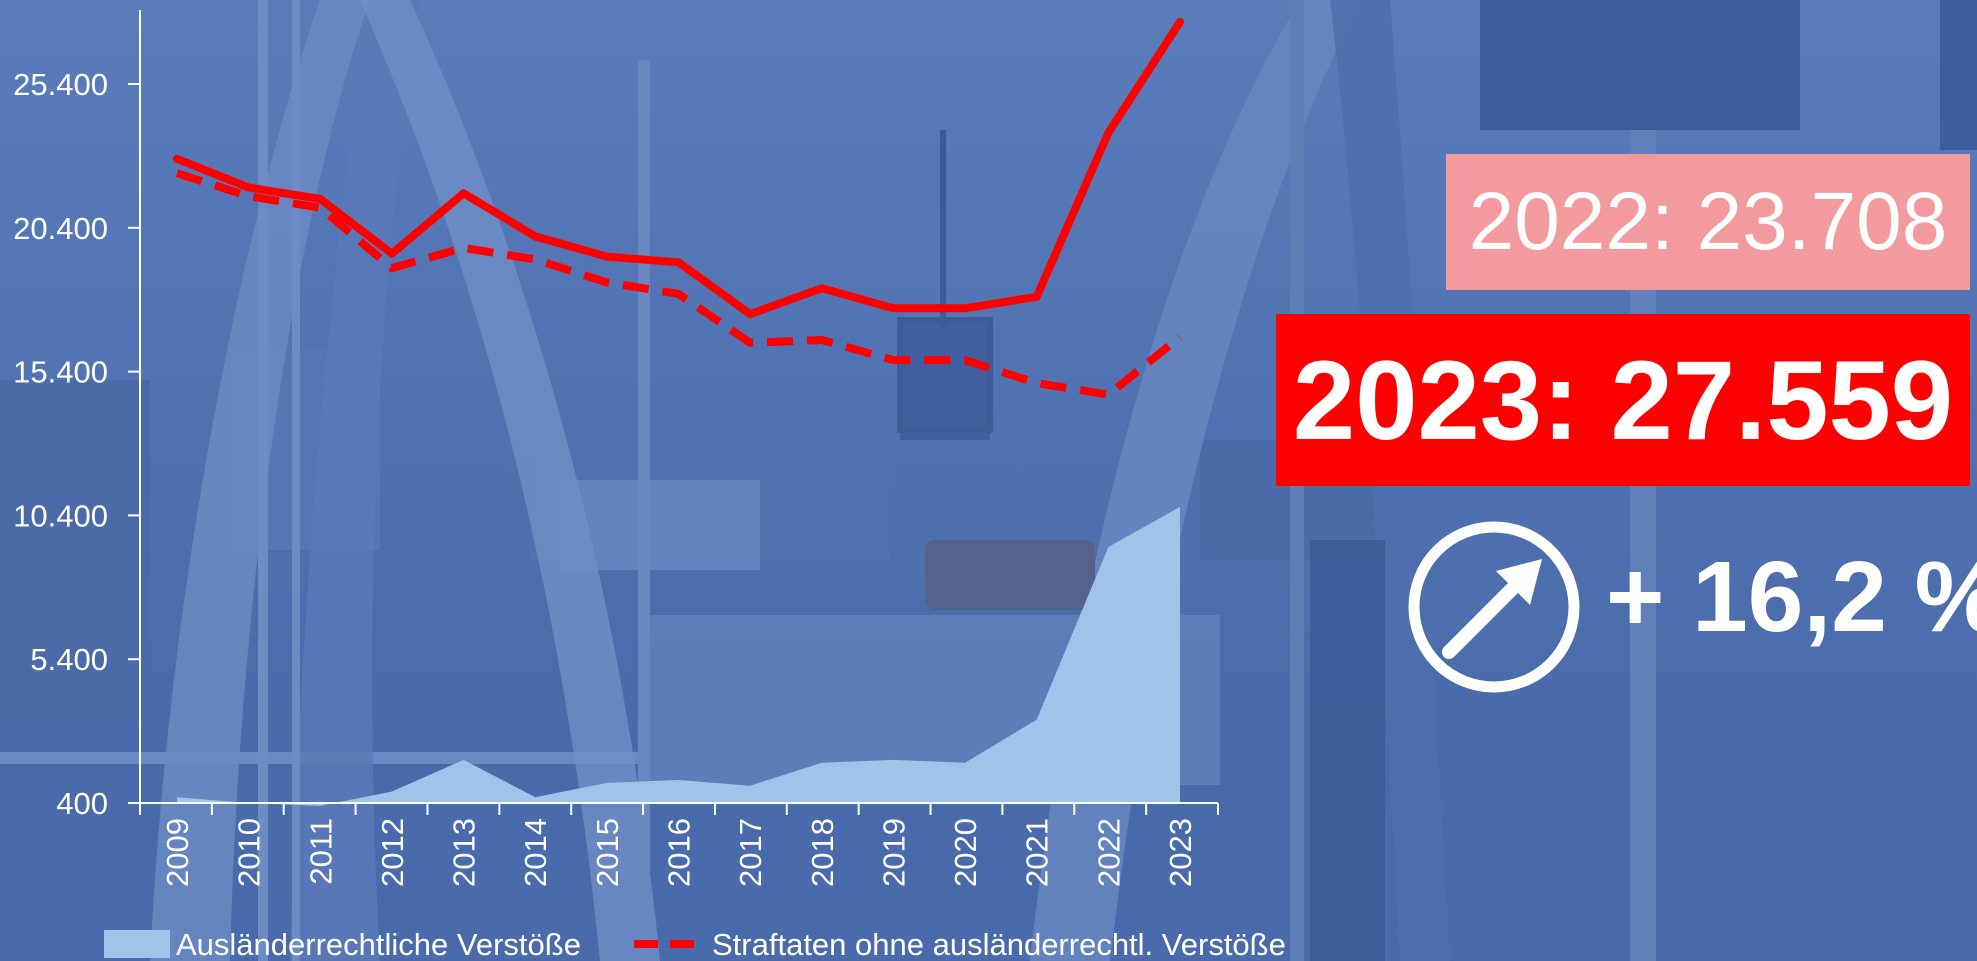  I want to click on x-tick-label-2021: 2021, so click(1037, 852).